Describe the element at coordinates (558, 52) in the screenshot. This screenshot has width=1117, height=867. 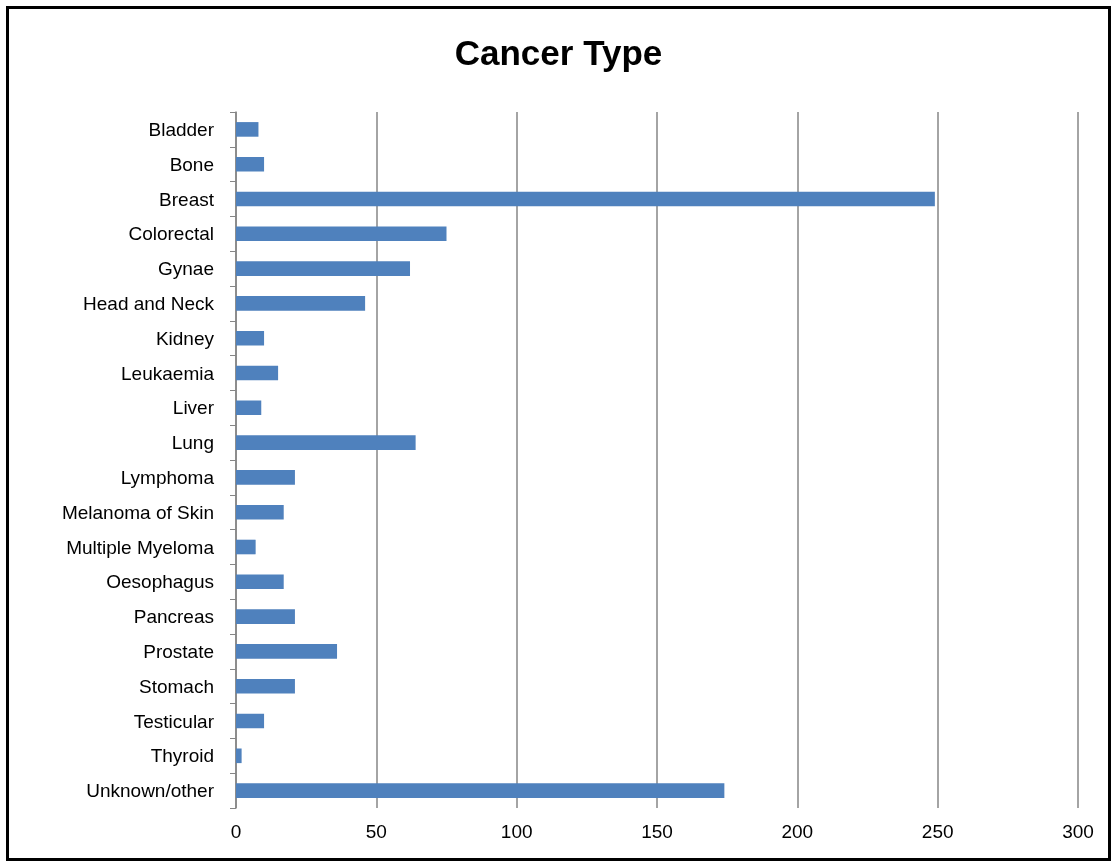
I see `chart-title: Cancer Type` at that location.